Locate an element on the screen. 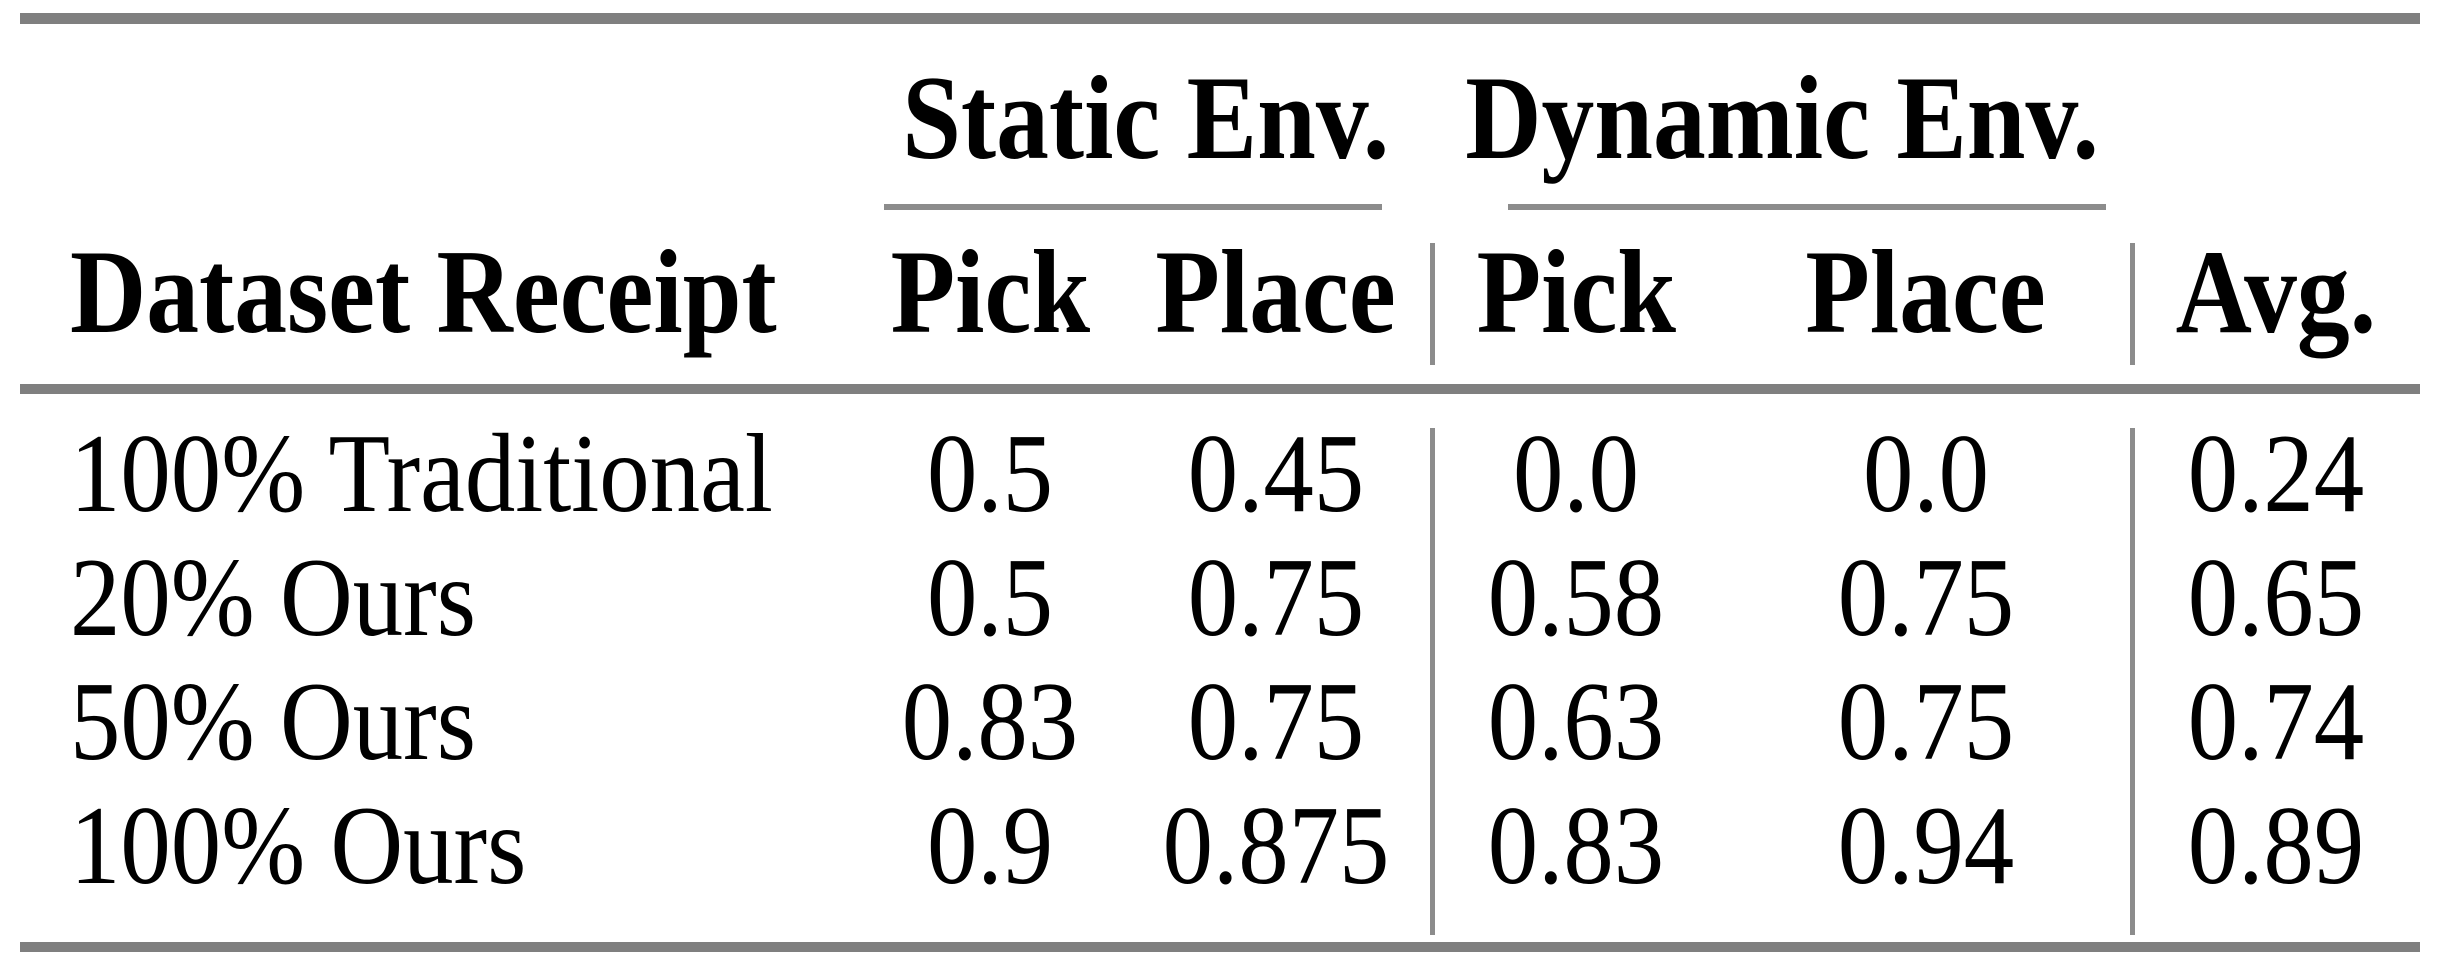 The width and height of the screenshot is (2440, 966). row-3-static-place-value: 0.875 is located at coordinates (1276, 846).